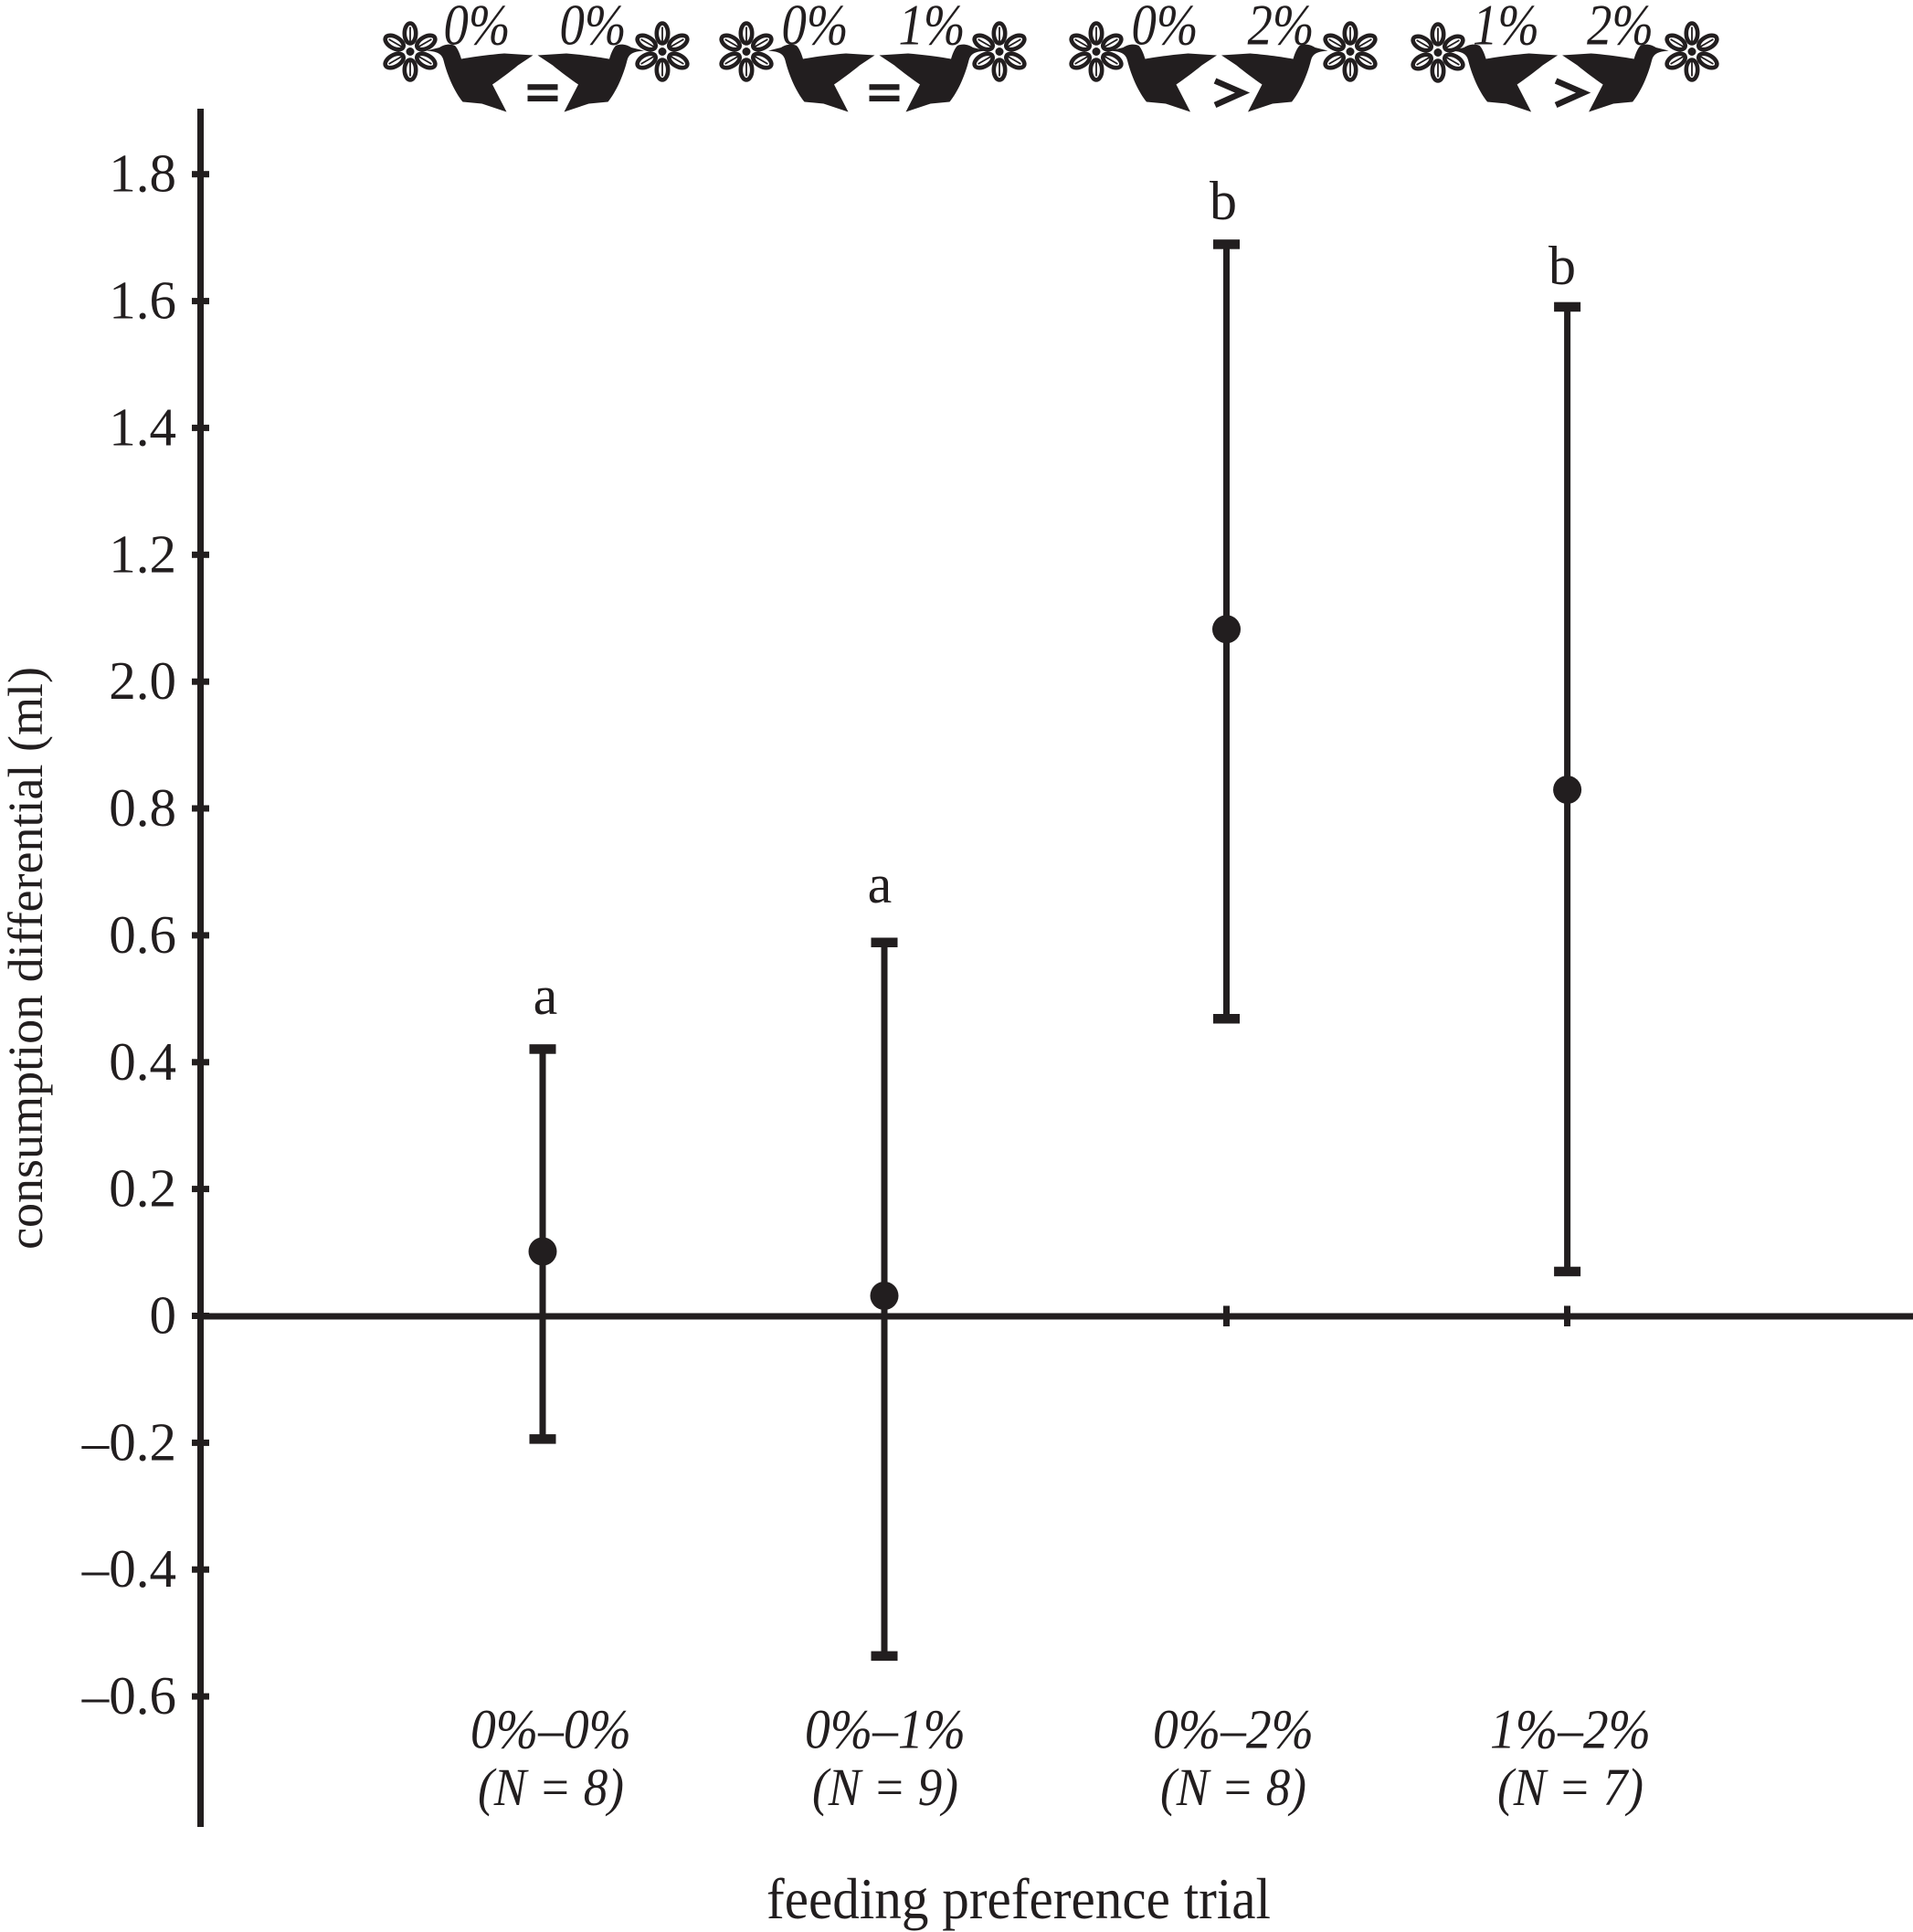 This screenshot has width=1913, height=1932. What do you see at coordinates (128, 1695) in the screenshot?
I see `svg-text: –0.6` at bounding box center [128, 1695].